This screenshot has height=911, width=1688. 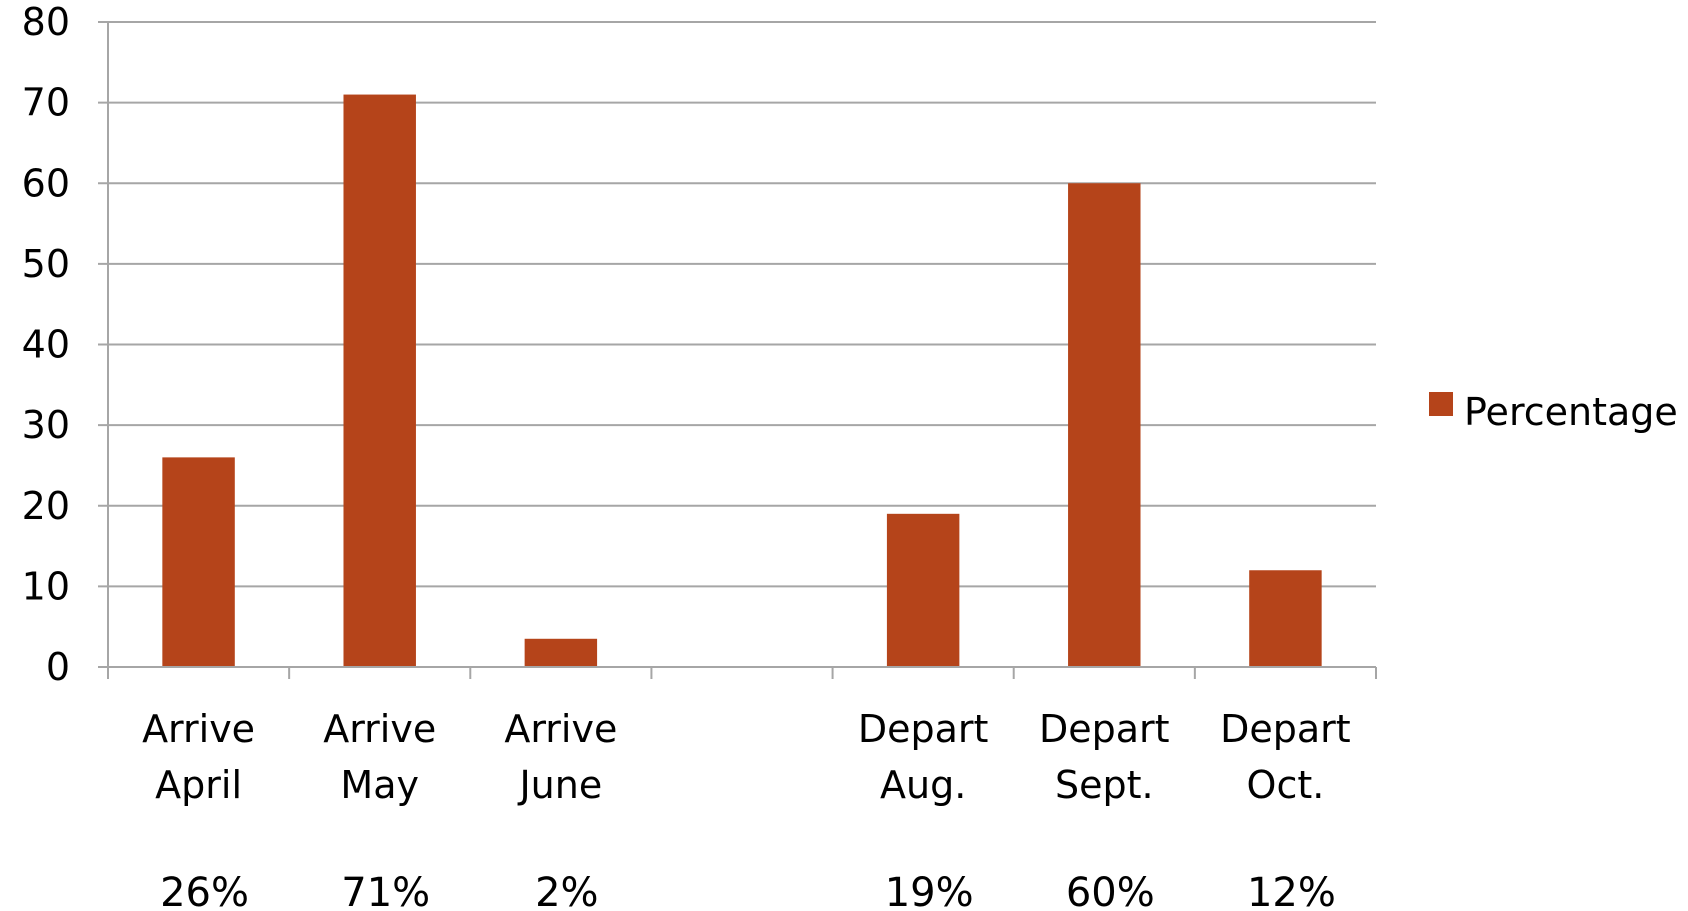 I want to click on percentage-label: 71%, so click(x=385, y=890).